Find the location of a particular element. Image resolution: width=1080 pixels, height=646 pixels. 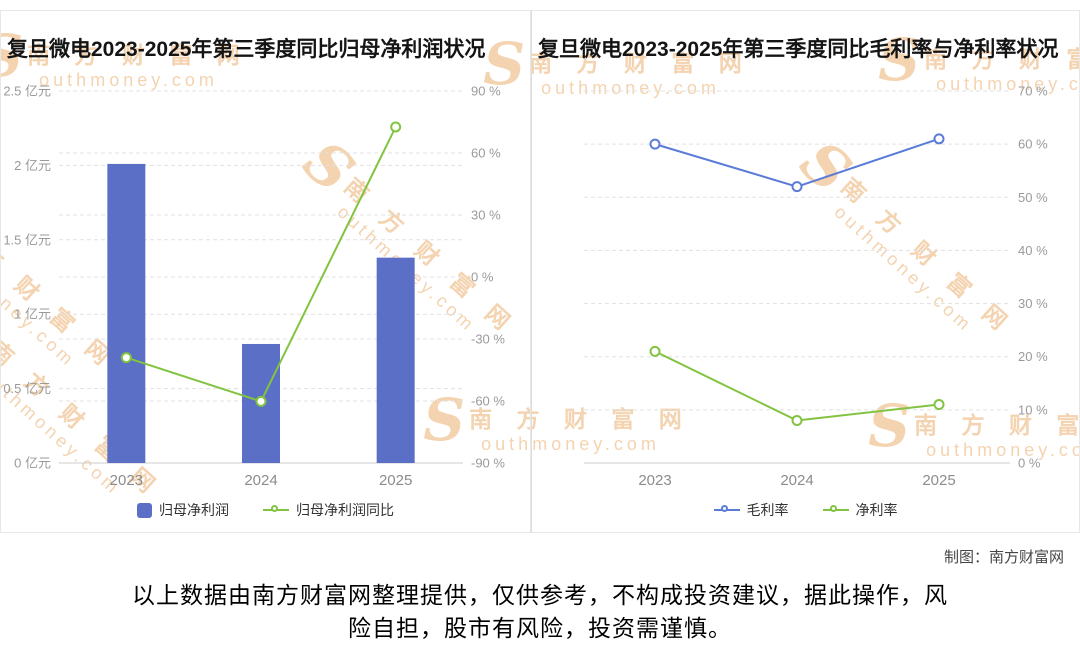

right-axis-tick-label: 50 % is located at coordinates (1033, 197).